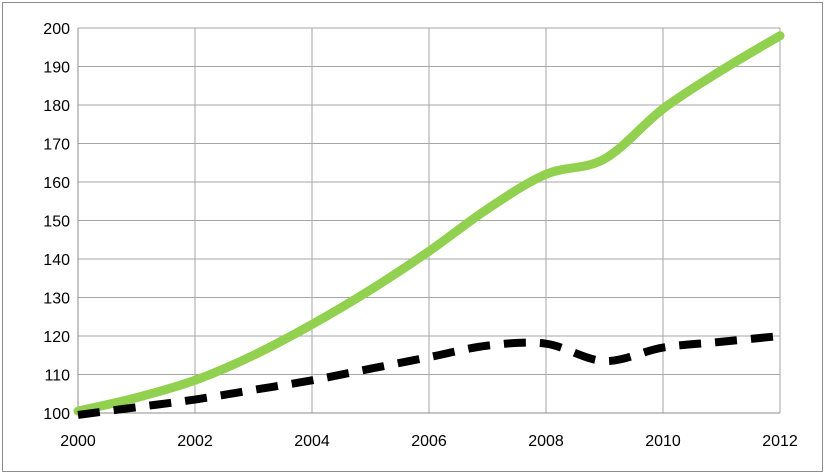 The image size is (827, 476). Describe the element at coordinates (56, 414) in the screenshot. I see `y-tick-label: 100` at that location.